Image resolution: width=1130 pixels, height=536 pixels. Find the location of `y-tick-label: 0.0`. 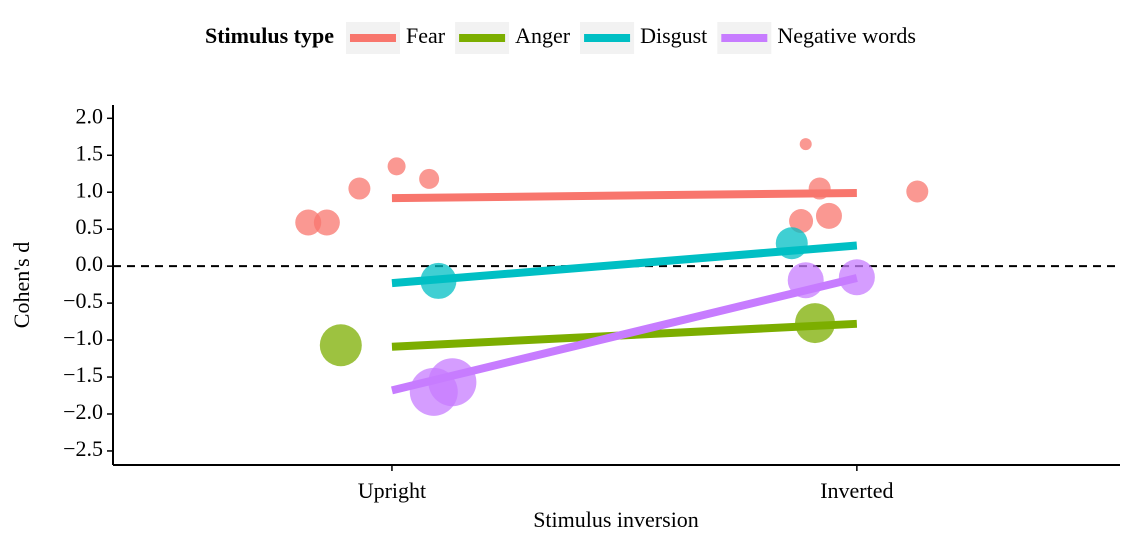

y-tick-label: 0.0 is located at coordinates (90, 263).